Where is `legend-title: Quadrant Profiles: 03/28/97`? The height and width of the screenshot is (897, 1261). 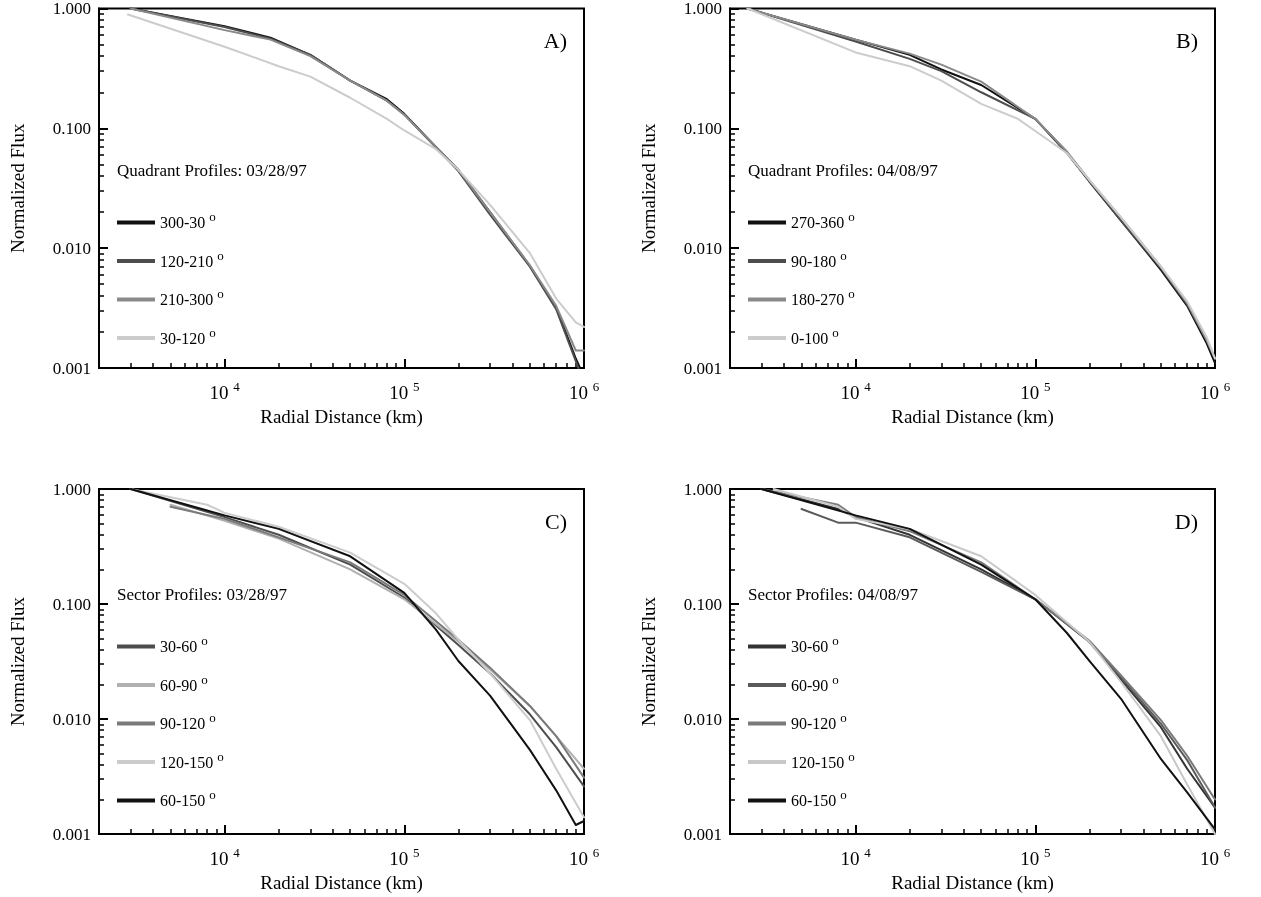 legend-title: Quadrant Profiles: 03/28/97 is located at coordinates (212, 170).